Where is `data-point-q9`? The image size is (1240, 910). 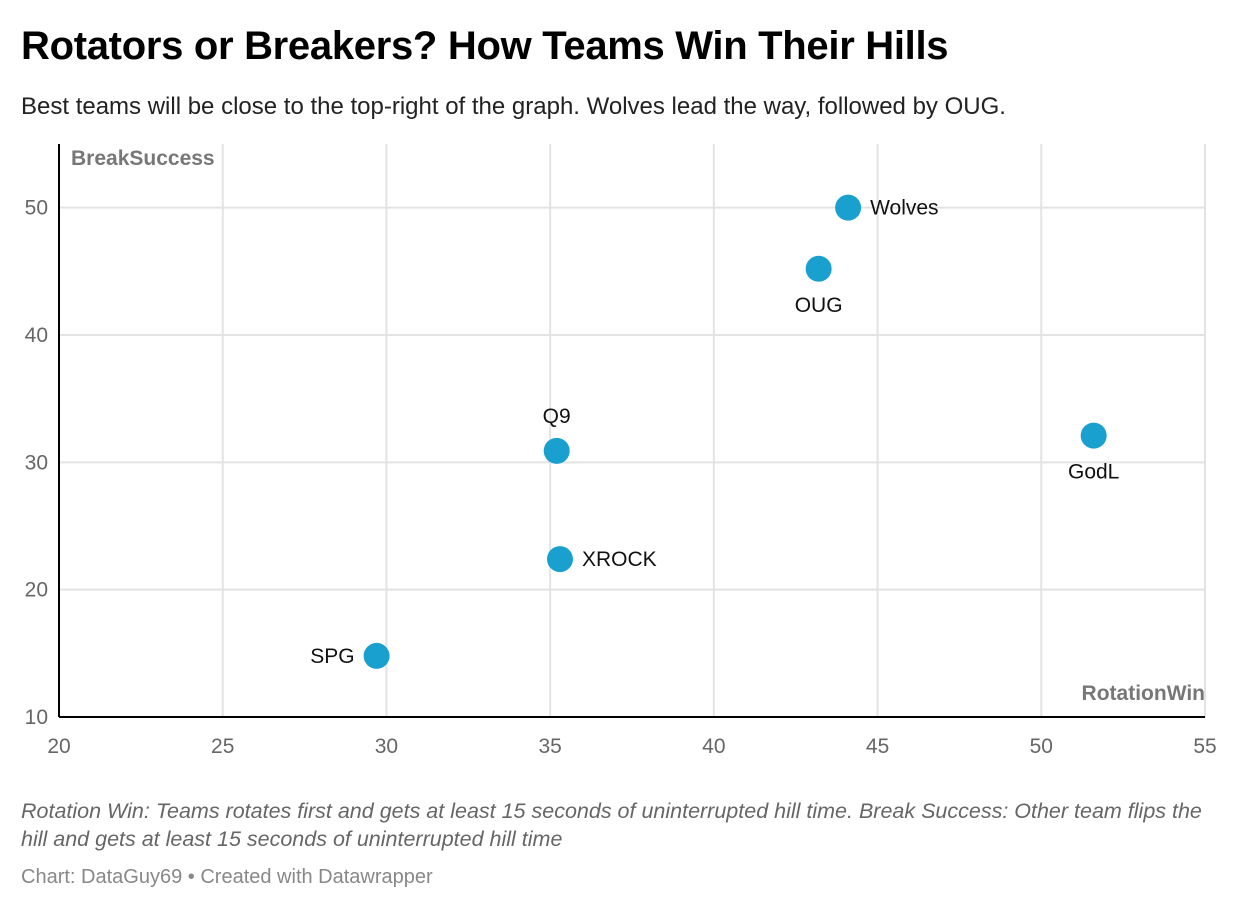
data-point-q9 is located at coordinates (556, 450).